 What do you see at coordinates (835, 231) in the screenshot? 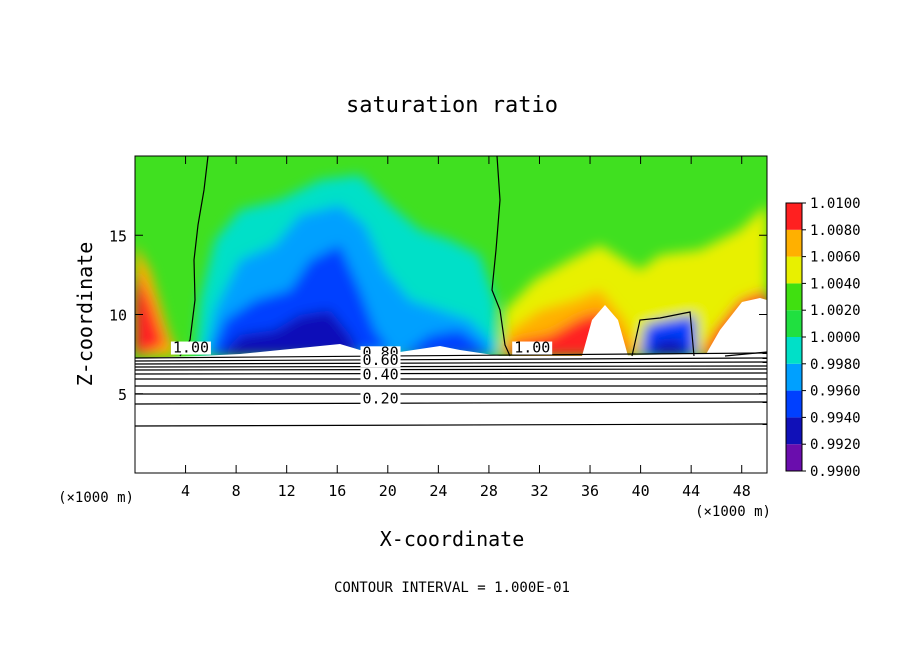
I see `colorbar-label: 1.0080` at bounding box center [835, 231].